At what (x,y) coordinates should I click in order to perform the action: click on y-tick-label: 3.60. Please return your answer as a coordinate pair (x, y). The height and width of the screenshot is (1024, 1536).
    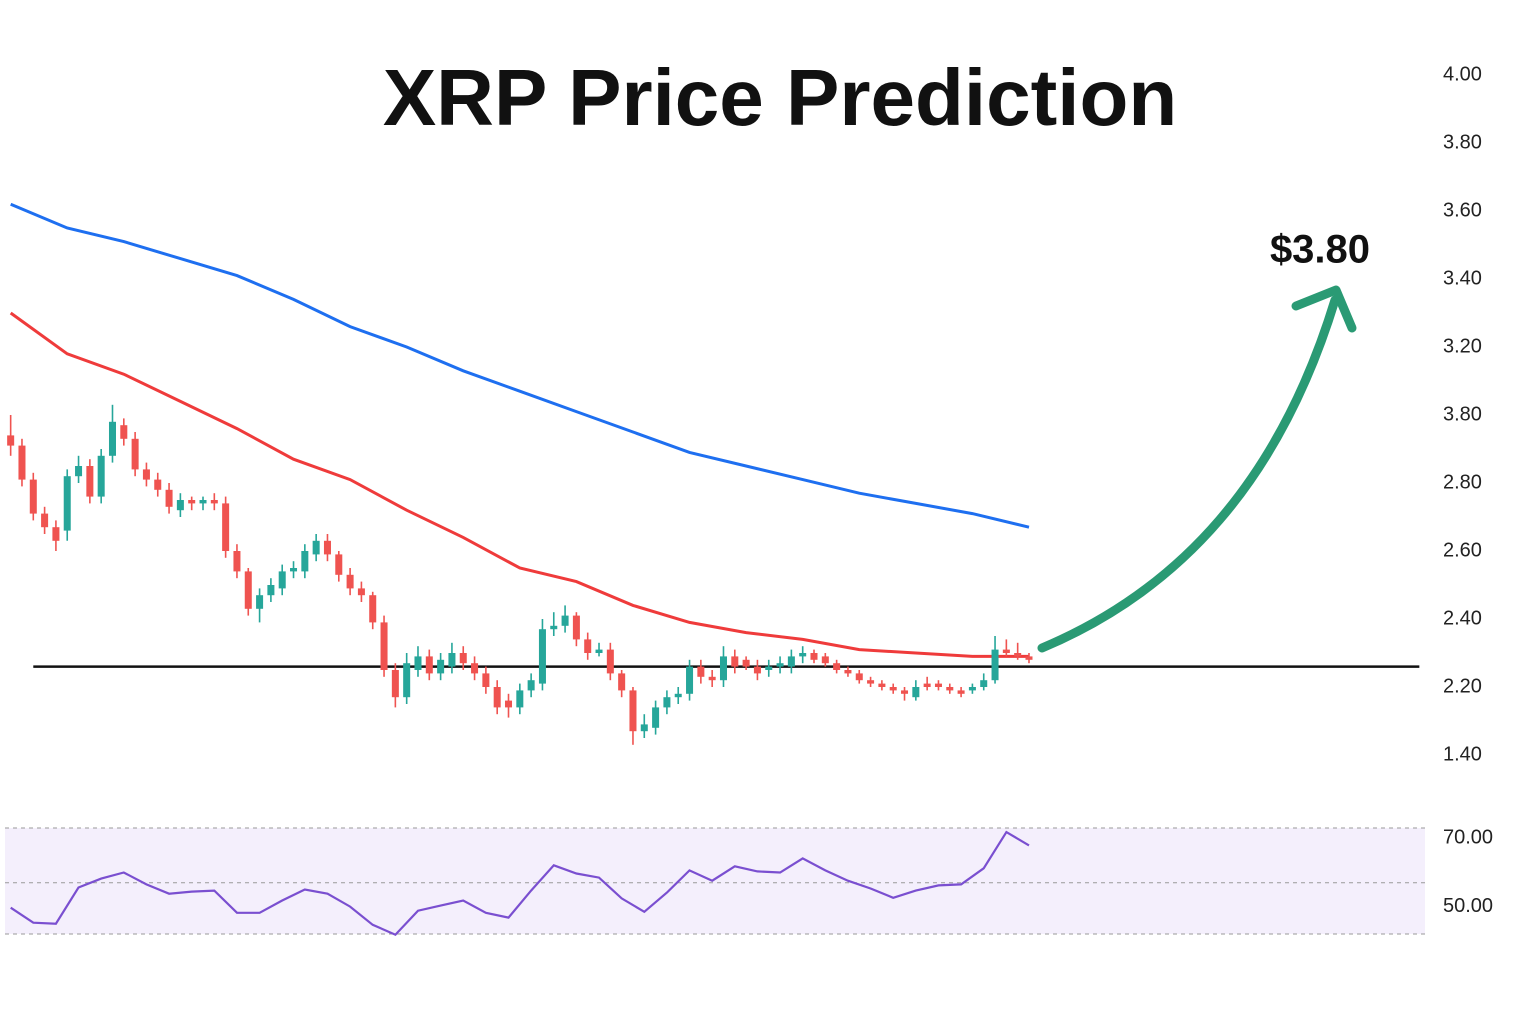
    Looking at the image, I should click on (1462, 210).